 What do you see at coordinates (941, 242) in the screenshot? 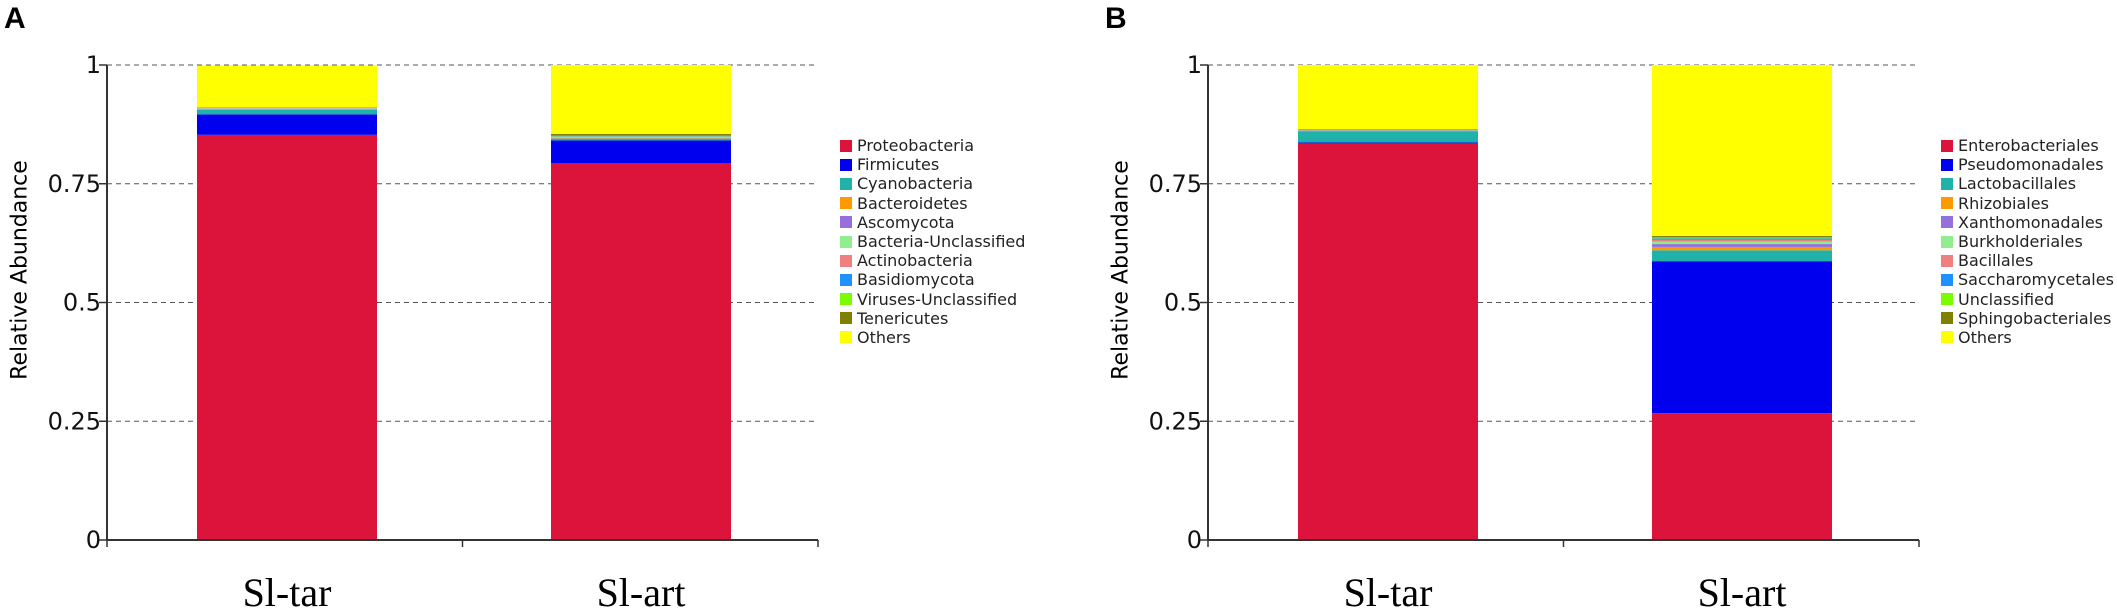
I see `legend-label: Bacteria-Unclassified` at bounding box center [941, 242].